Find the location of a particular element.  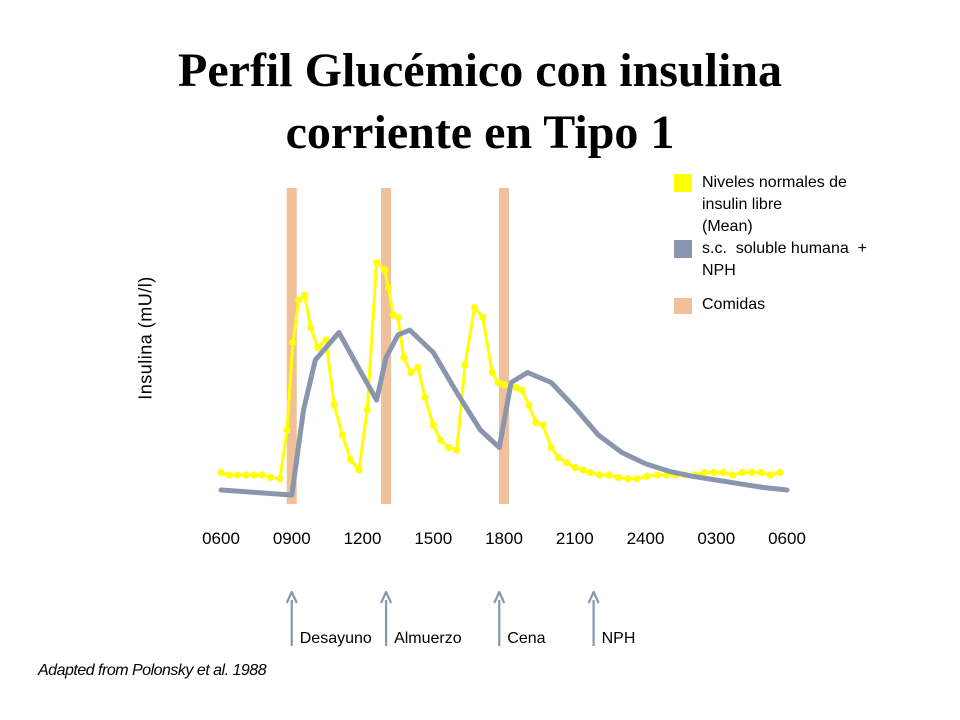

source-note: Adapted from Polonsky et al. 1988 is located at coordinates (152, 670).